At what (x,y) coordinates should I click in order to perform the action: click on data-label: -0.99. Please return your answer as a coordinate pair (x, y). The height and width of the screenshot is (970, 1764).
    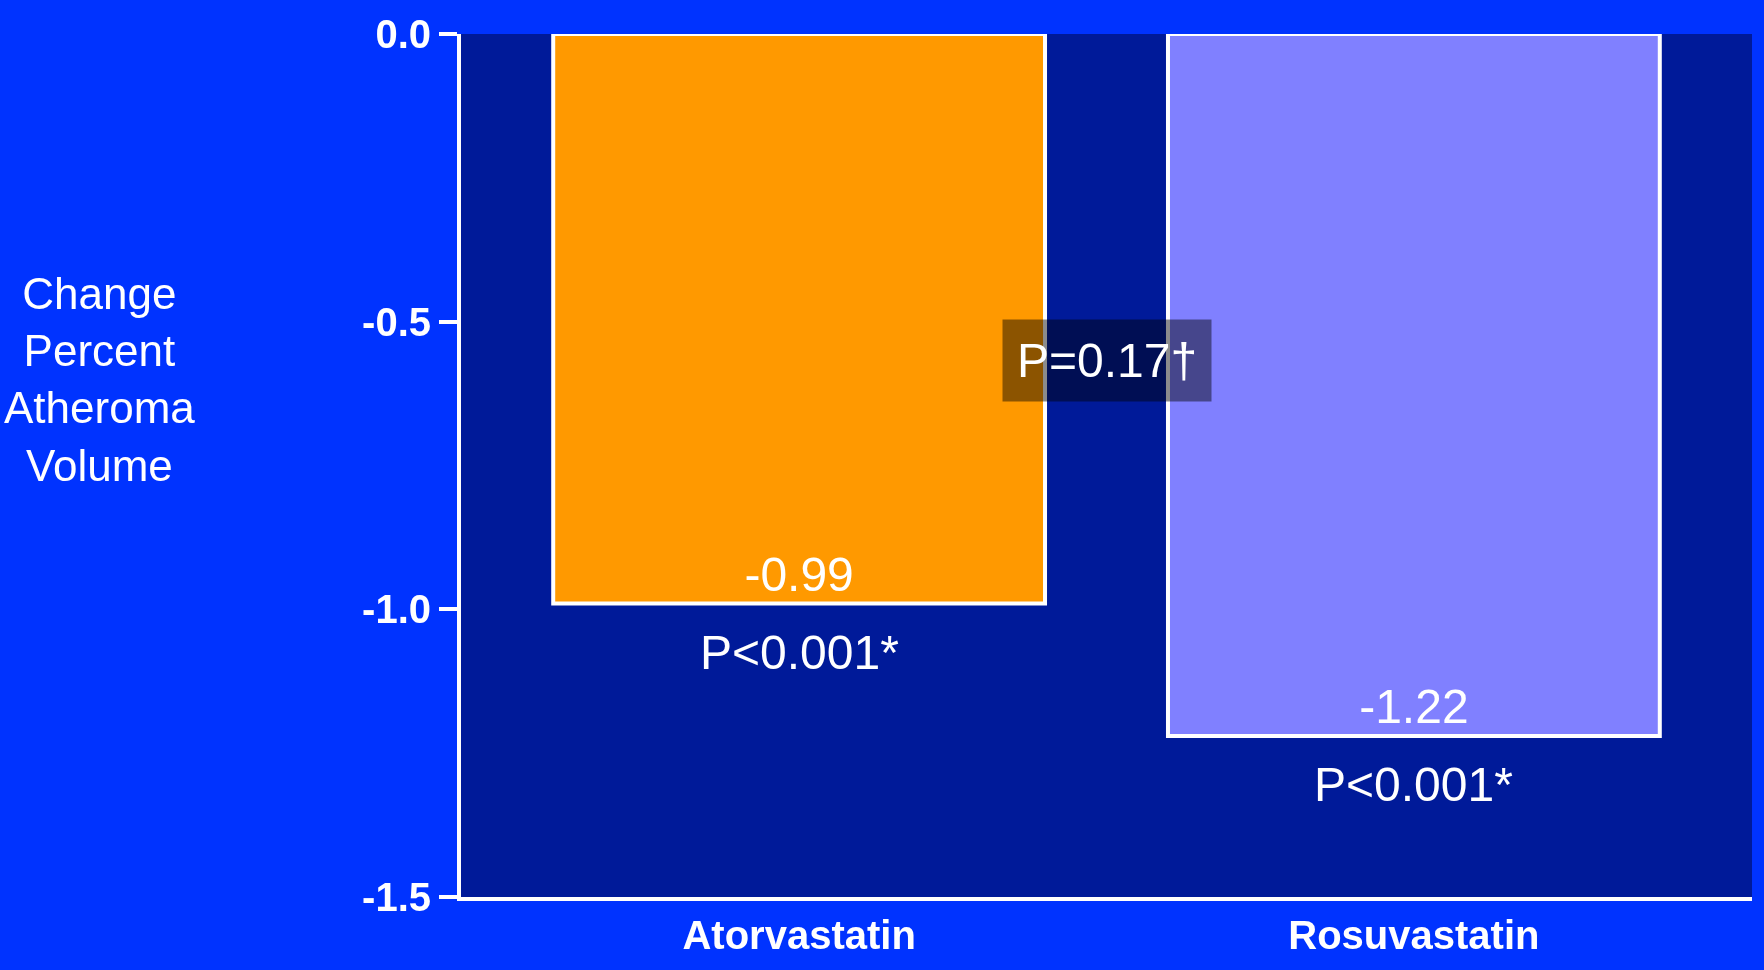
    Looking at the image, I should click on (799, 574).